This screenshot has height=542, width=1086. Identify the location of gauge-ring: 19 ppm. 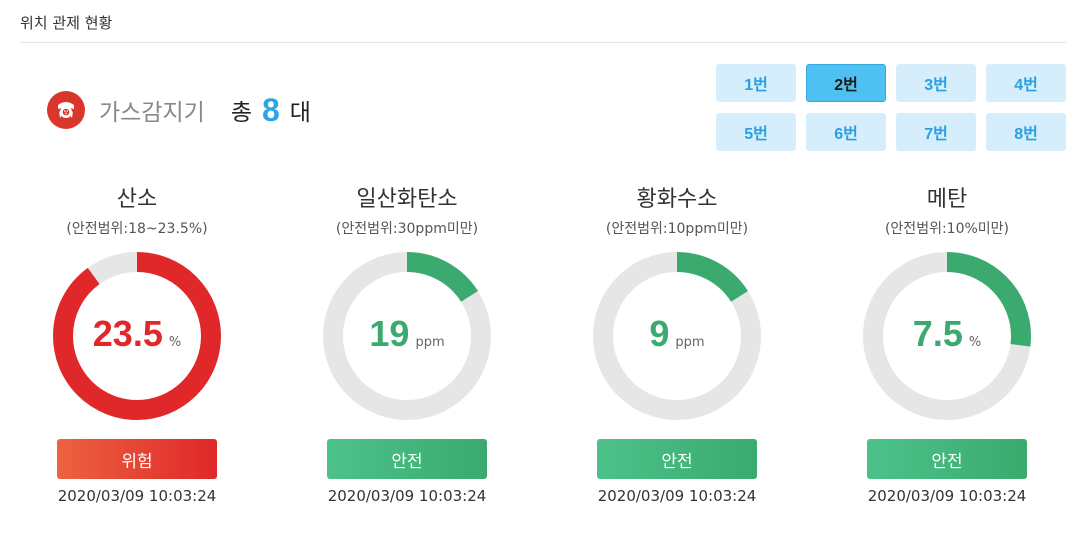
(407, 336).